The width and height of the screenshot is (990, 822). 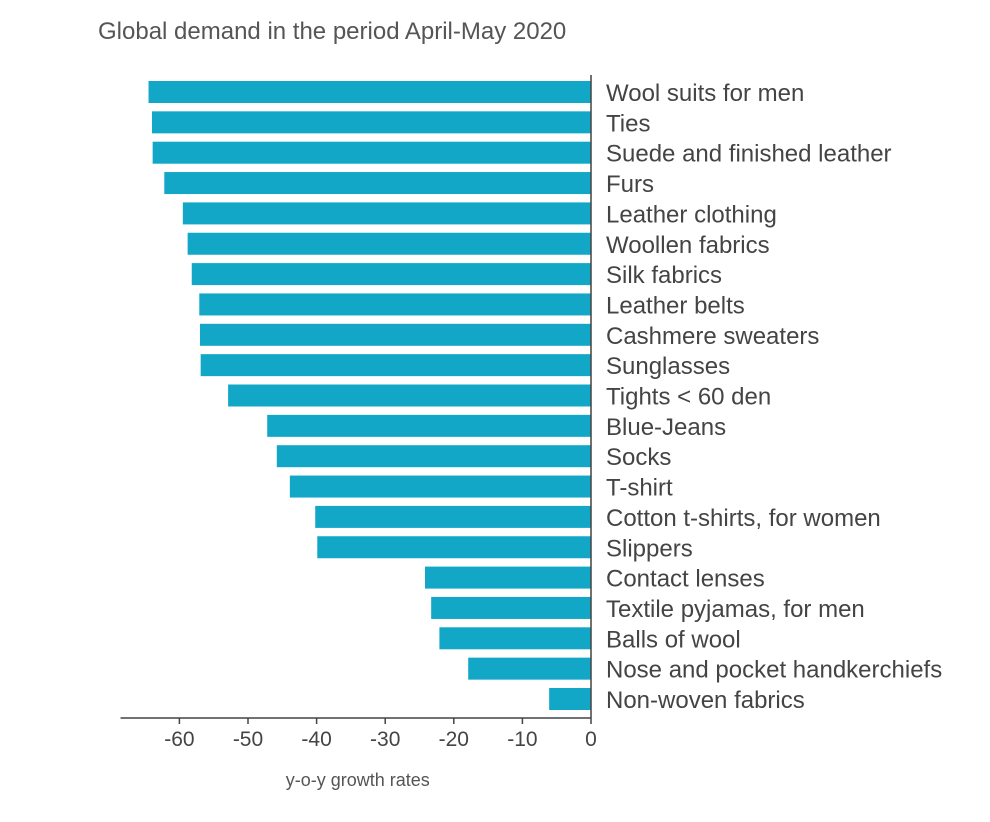 I want to click on category-label: Wool suits for men, so click(x=705, y=93).